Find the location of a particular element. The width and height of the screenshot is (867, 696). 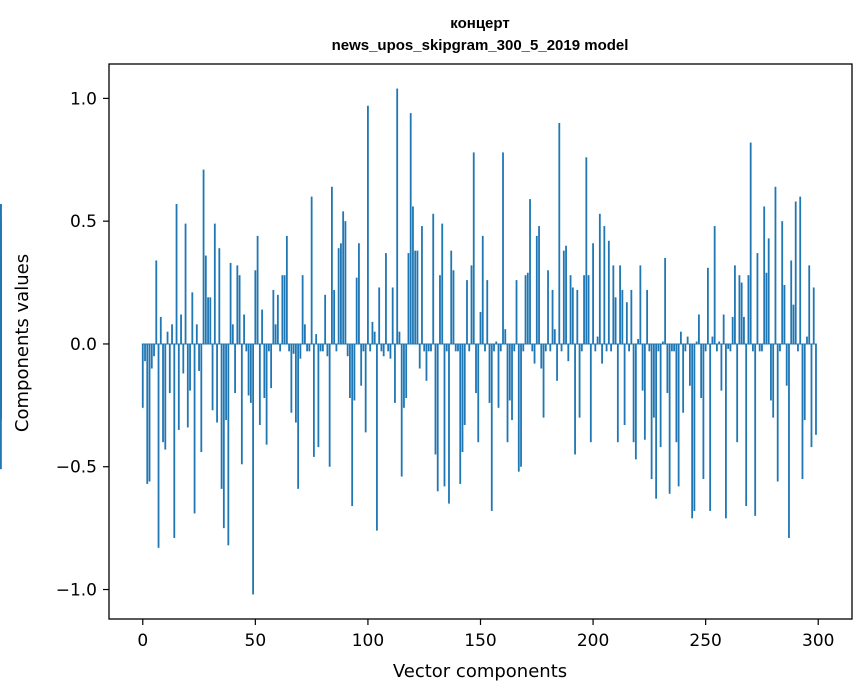

x-tick-label: 150 is located at coordinates (480, 641).